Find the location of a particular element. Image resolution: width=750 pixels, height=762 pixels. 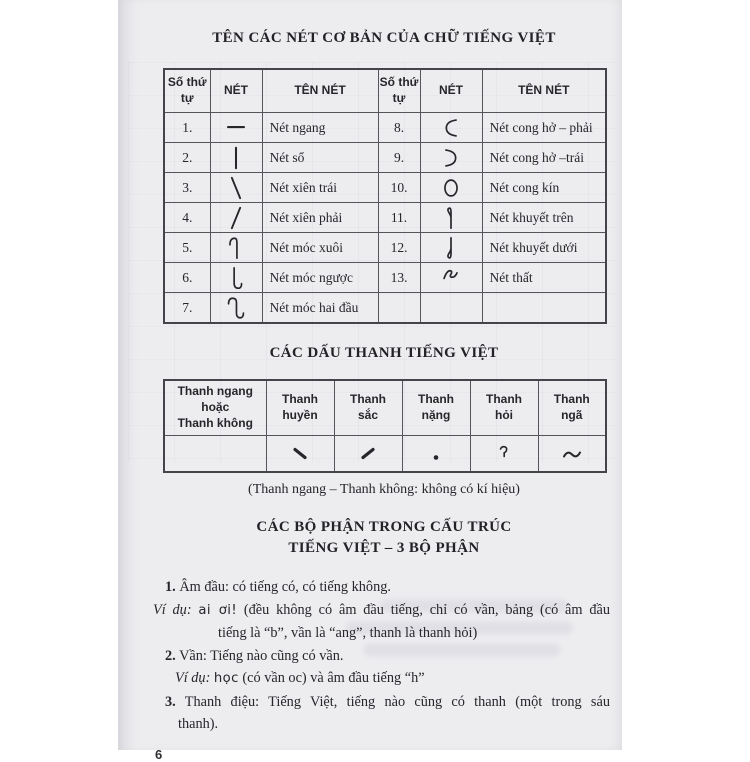

left-slant-stroke-icon is located at coordinates (236, 187).